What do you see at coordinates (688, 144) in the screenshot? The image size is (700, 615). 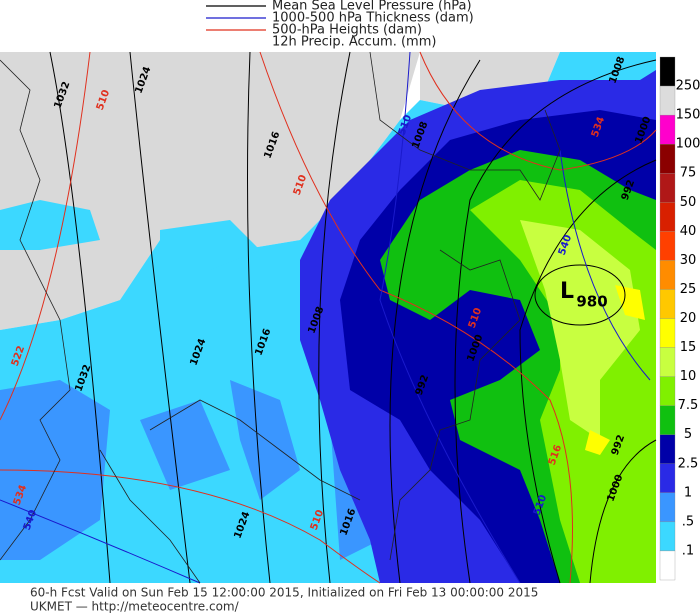 I see `colorbar-label: 100` at bounding box center [688, 144].